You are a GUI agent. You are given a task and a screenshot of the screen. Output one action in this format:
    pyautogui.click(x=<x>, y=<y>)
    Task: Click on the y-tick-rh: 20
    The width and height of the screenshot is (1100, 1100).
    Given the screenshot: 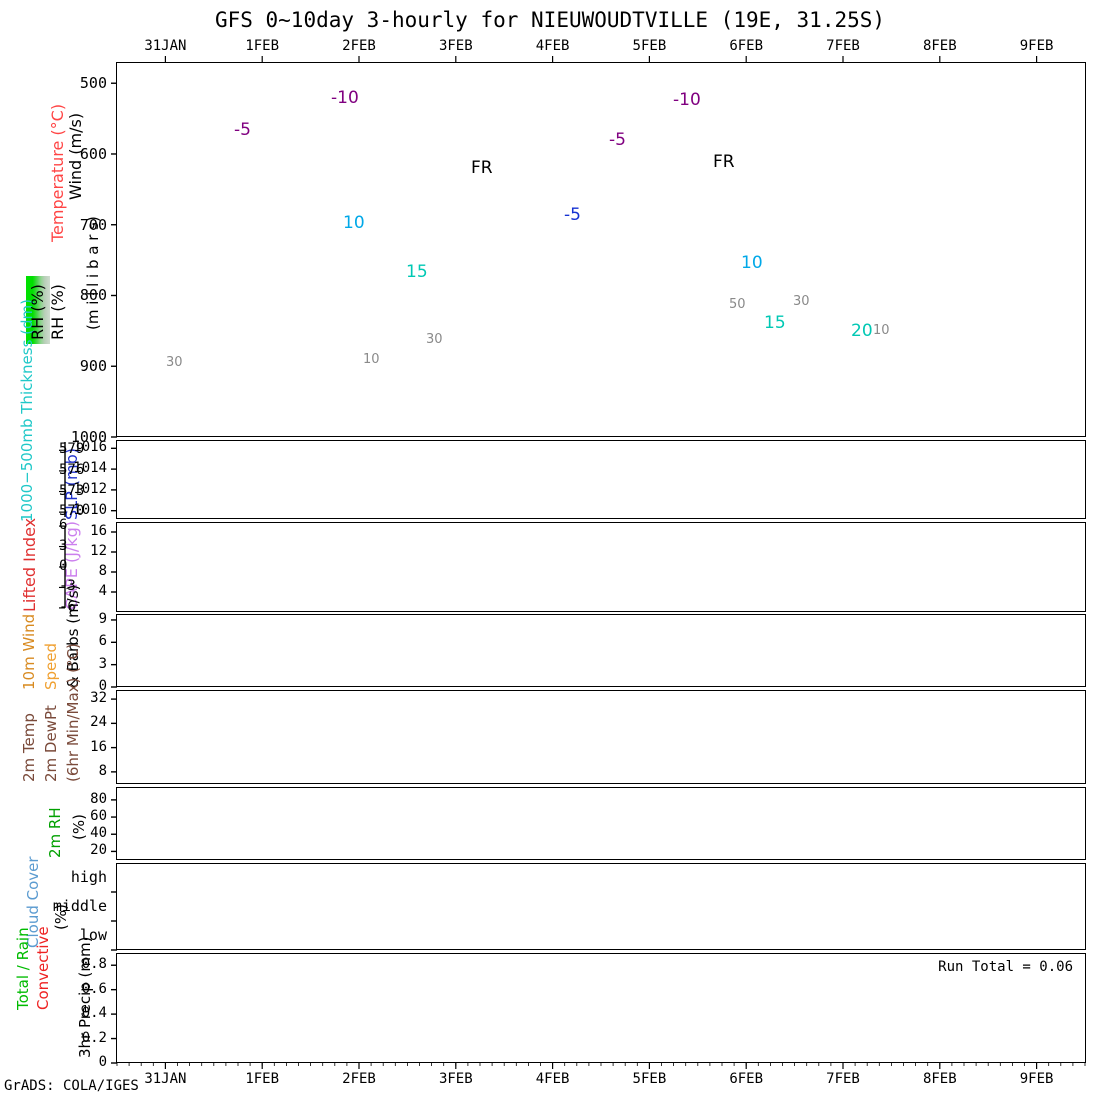 What is the action you would take?
    pyautogui.click(x=98, y=850)
    